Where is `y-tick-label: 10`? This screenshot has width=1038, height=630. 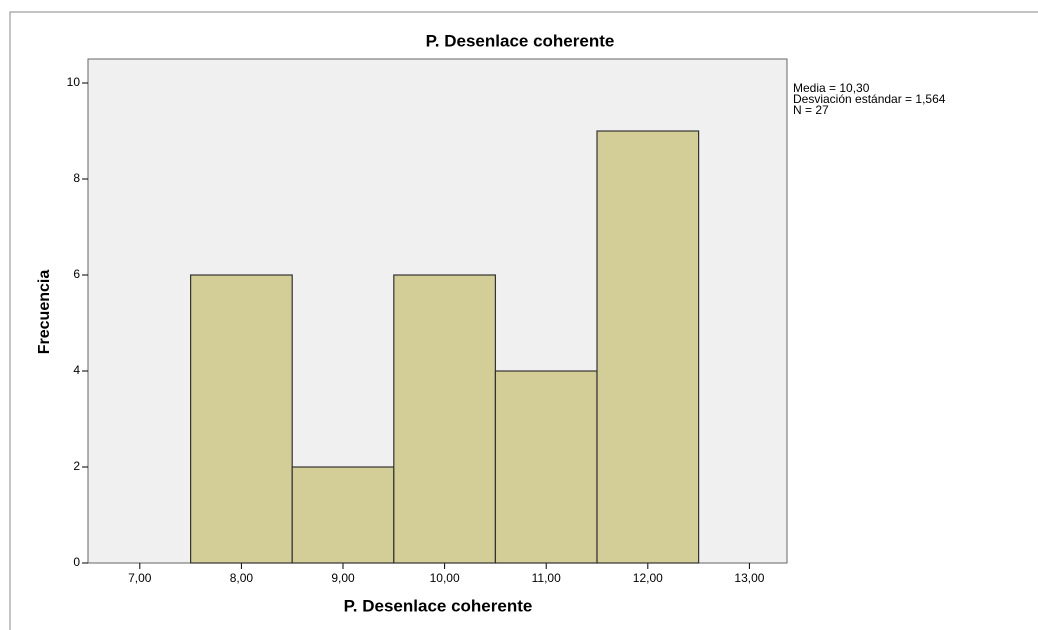
y-tick-label: 10 is located at coordinates (74, 82).